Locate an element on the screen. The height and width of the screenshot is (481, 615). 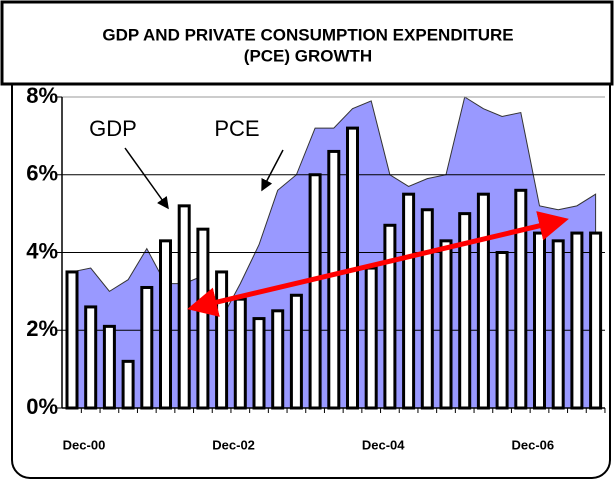
chart-title: GDP AND PRIVATE CONSUMPTION EXPENDITURE is located at coordinates (307, 34).